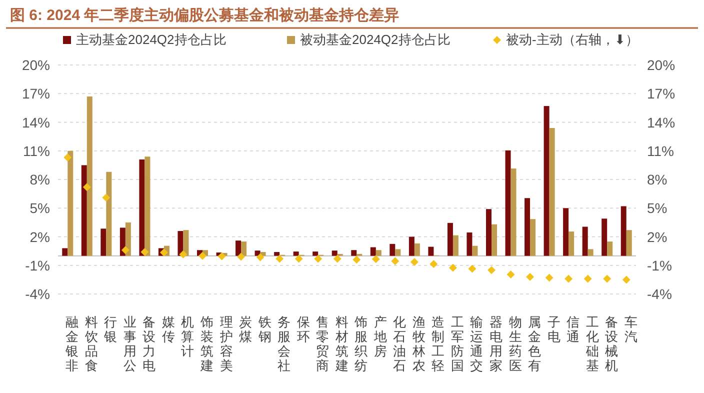 This screenshot has height=393, width=704. Describe the element at coordinates (285, 343) in the screenshot. I see `x-tick-label: 社会服务` at that location.